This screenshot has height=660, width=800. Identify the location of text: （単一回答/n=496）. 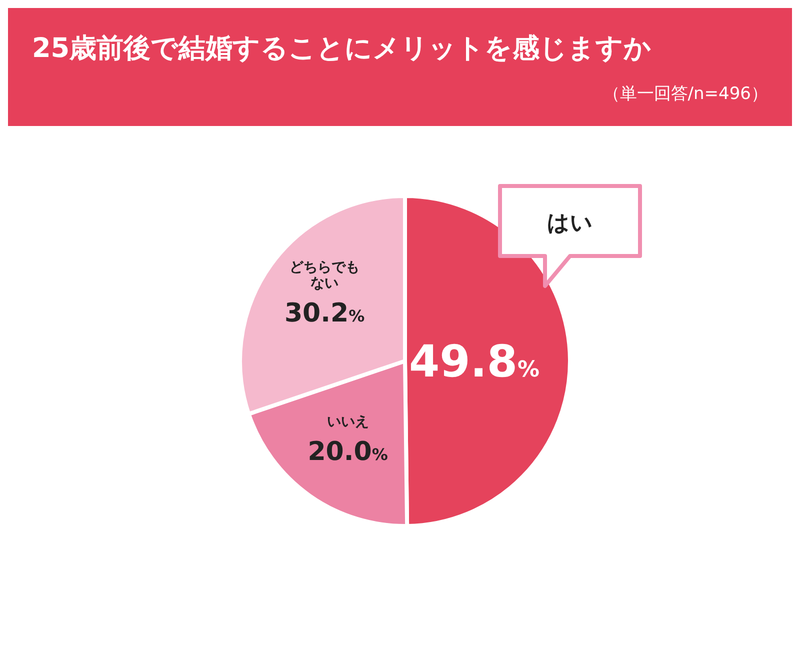
(685, 94).